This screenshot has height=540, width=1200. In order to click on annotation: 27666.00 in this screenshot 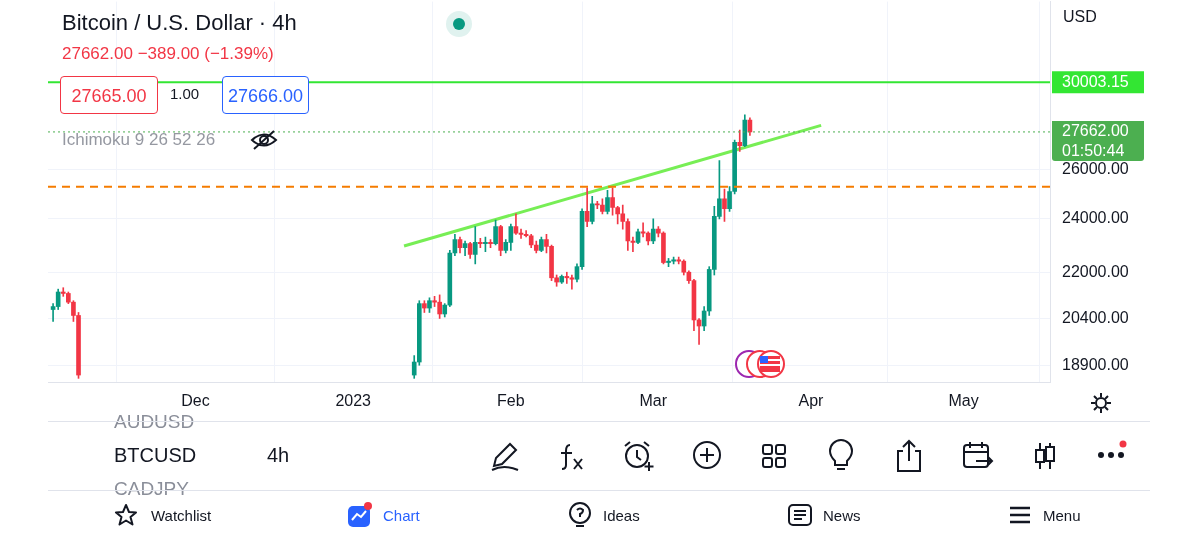, I will do `click(265, 95)`.